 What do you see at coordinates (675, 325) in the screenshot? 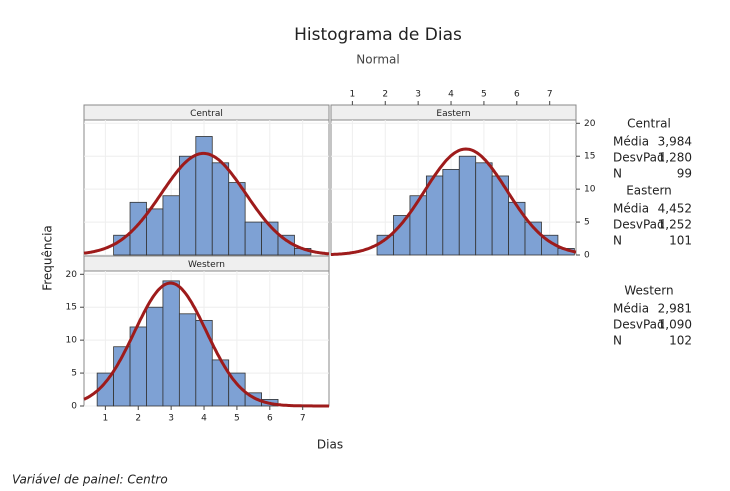
I see `stat-value: 1,090` at bounding box center [675, 325].